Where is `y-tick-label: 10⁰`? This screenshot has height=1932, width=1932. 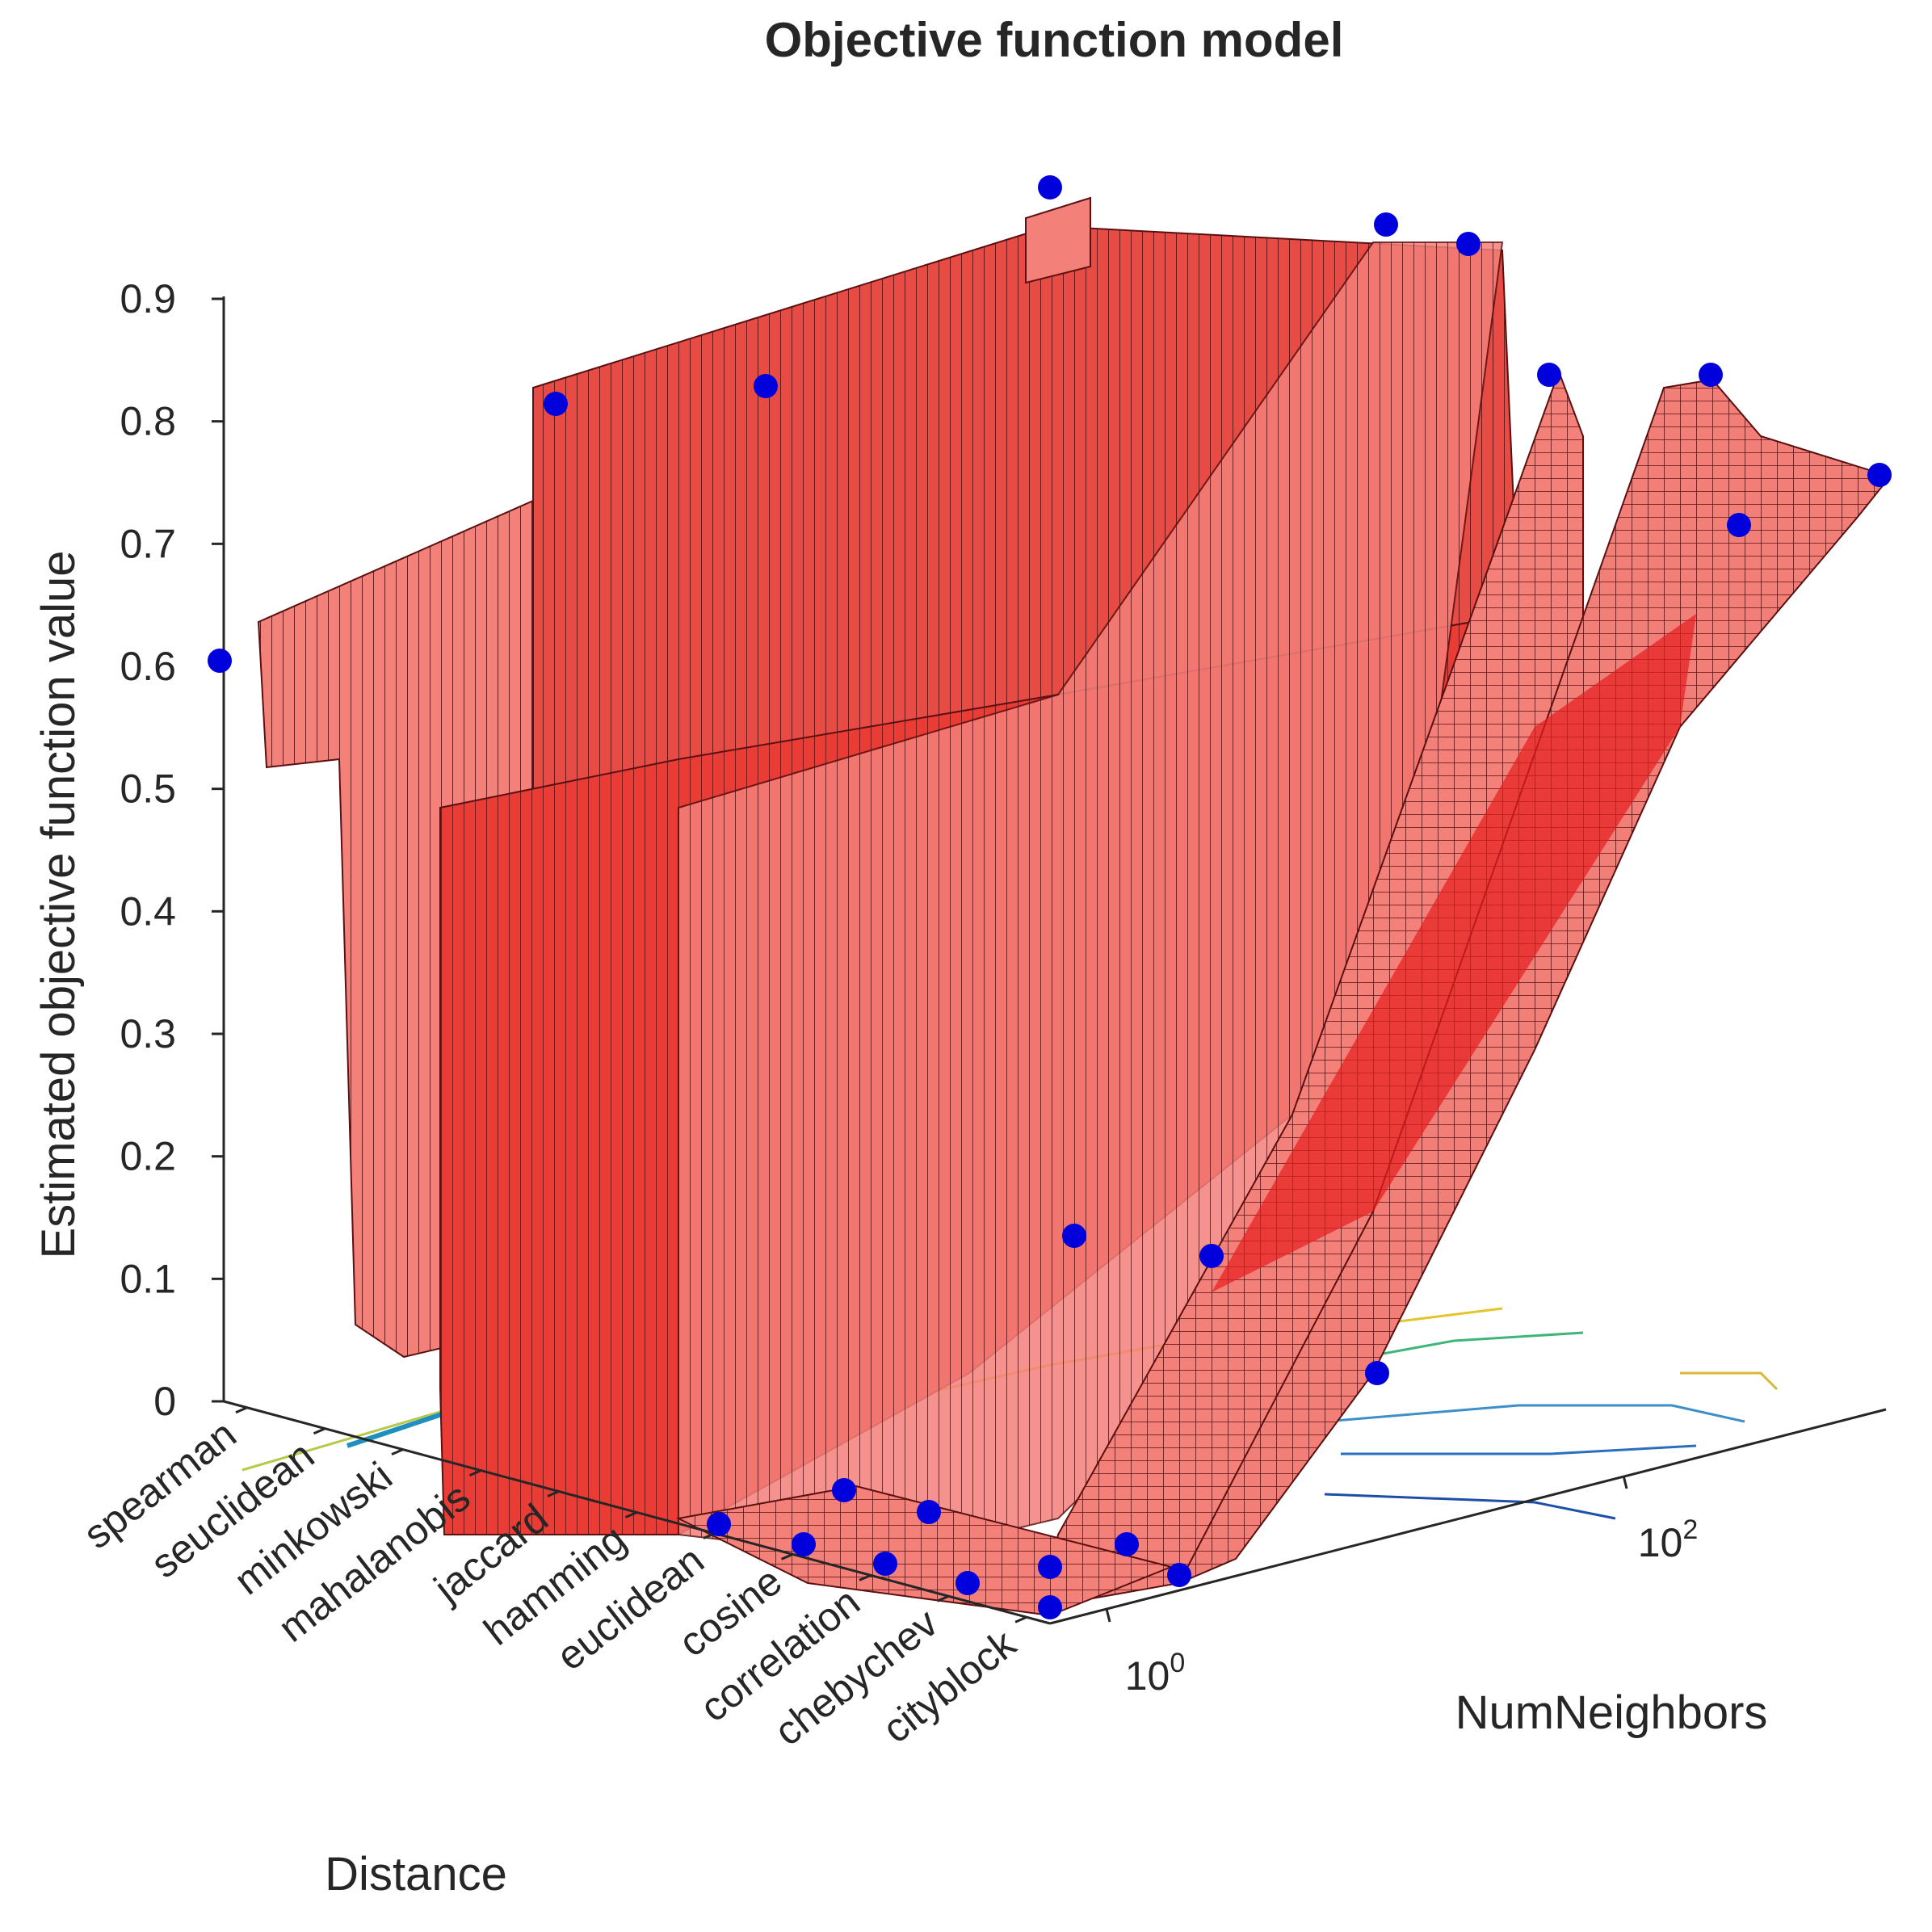
y-tick-label: 10⁰ is located at coordinates (1155, 1674).